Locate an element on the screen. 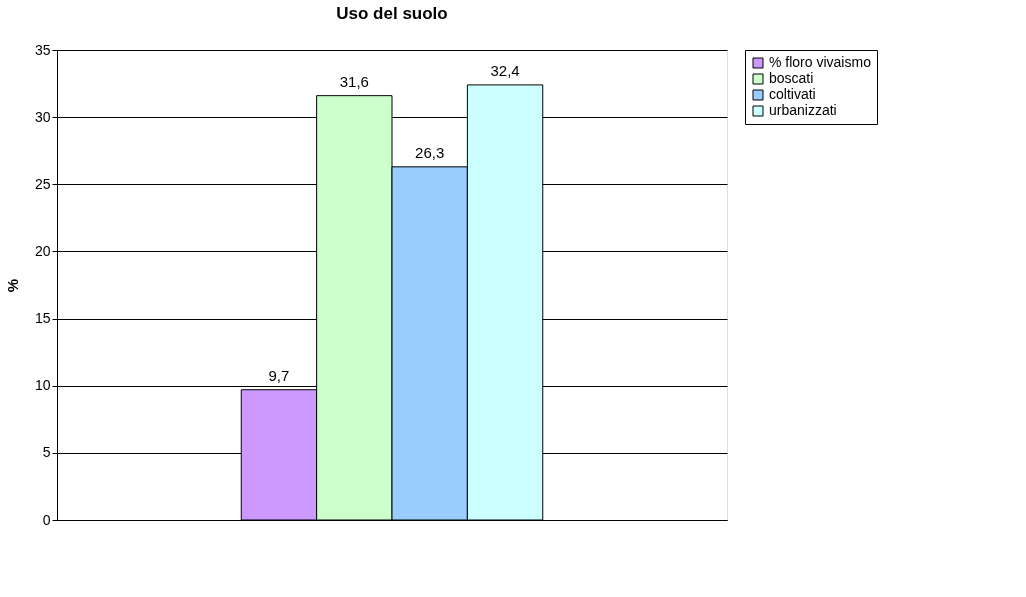  y-tick-label: 30 is located at coordinates (42, 116).